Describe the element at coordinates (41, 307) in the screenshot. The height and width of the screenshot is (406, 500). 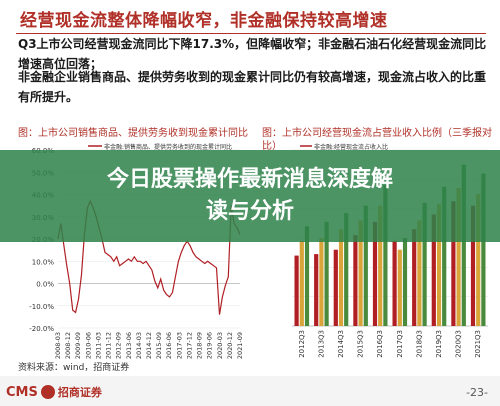
I see `y-tick-label: -10.0%` at that location.